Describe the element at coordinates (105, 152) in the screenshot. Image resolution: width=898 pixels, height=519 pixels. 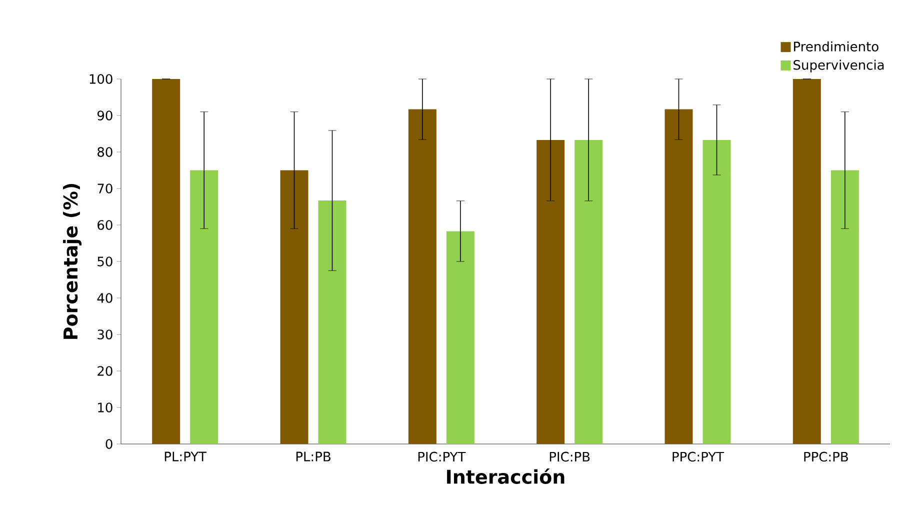
I see `y-tick-label: 80` at that location.